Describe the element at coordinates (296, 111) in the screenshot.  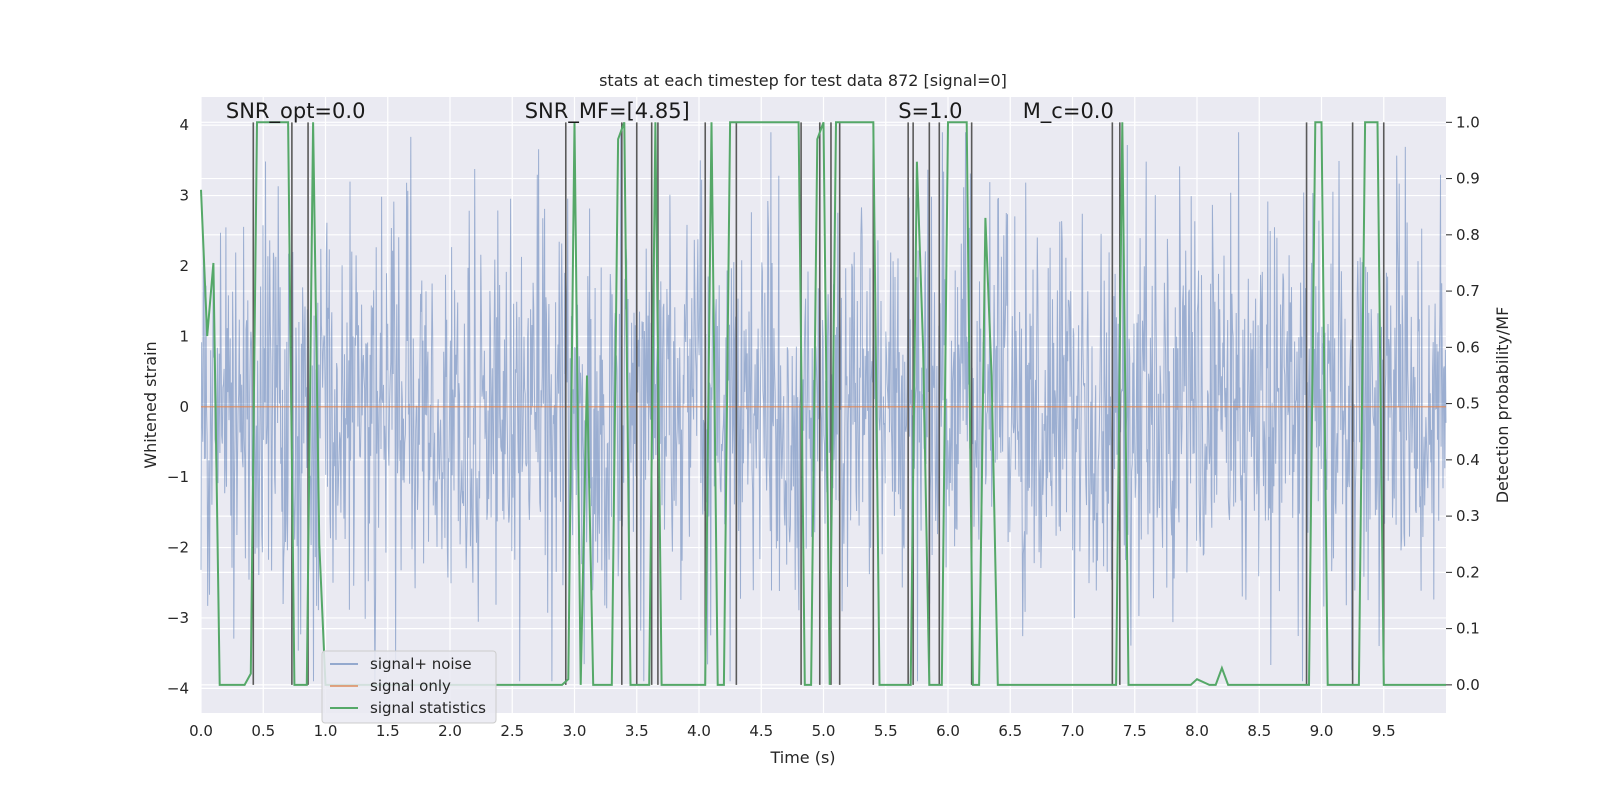
I see `annotation-0: SNR_opt=0.0` at that location.